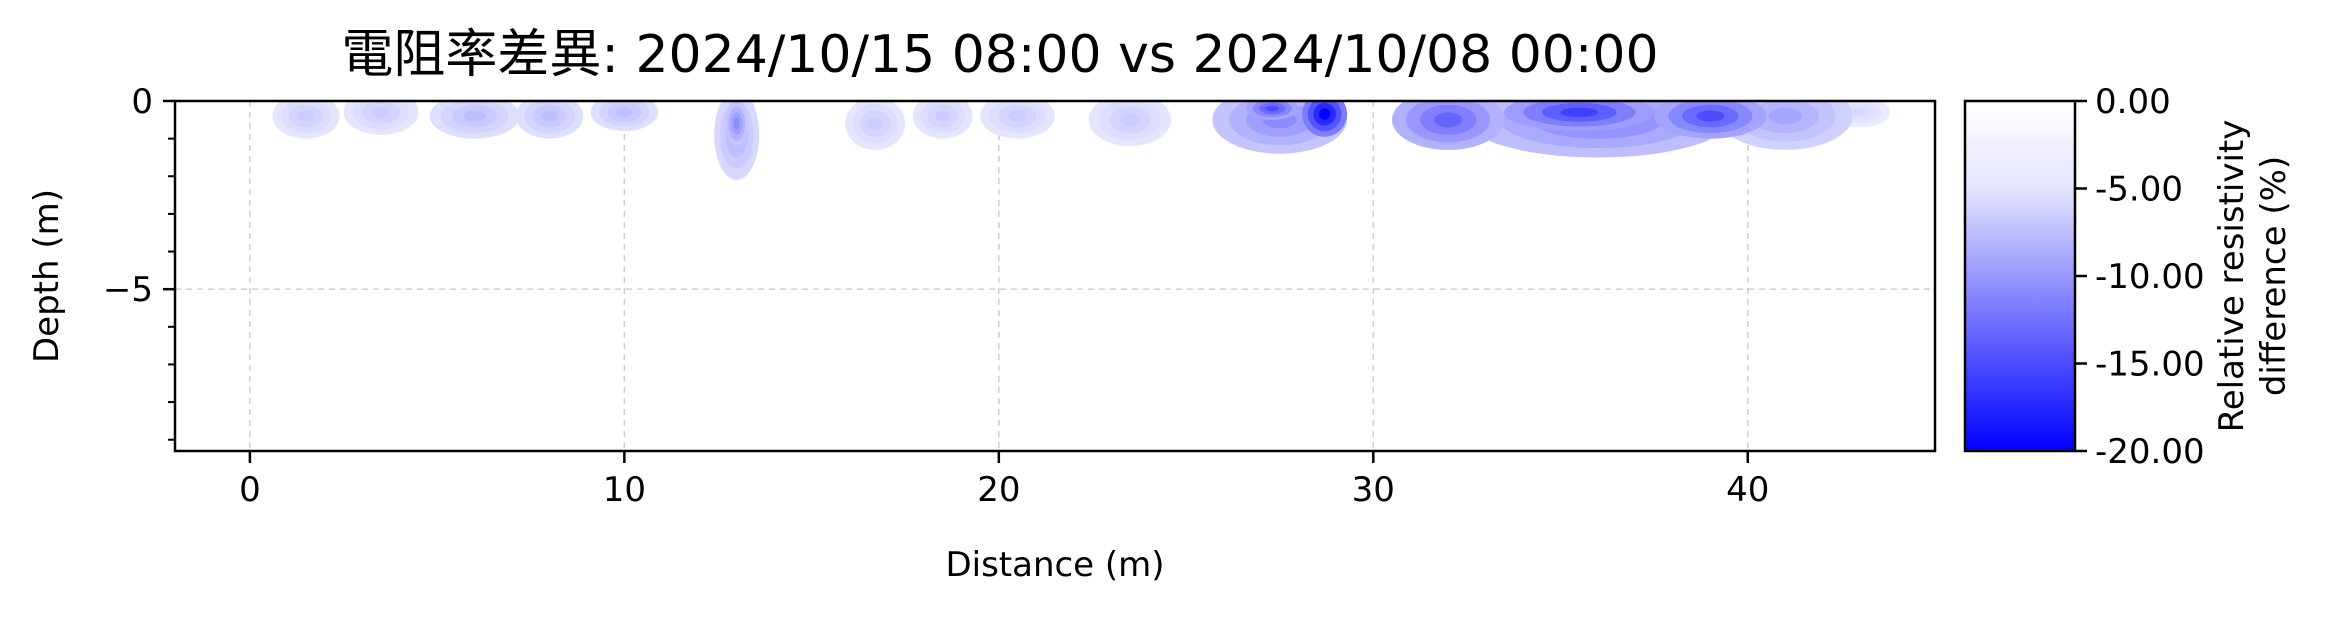 Image resolution: width=2328 pixels, height=617 pixels. Describe the element at coordinates (2150, 452) in the screenshot. I see `colorbar-tick-label: -20.00` at that location.